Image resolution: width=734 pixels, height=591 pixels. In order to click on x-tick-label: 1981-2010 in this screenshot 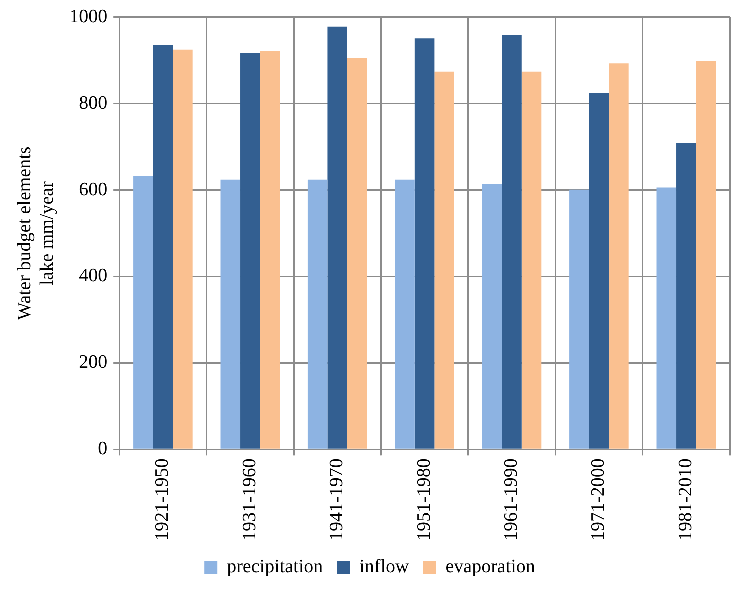, I will do `click(685, 499)`.